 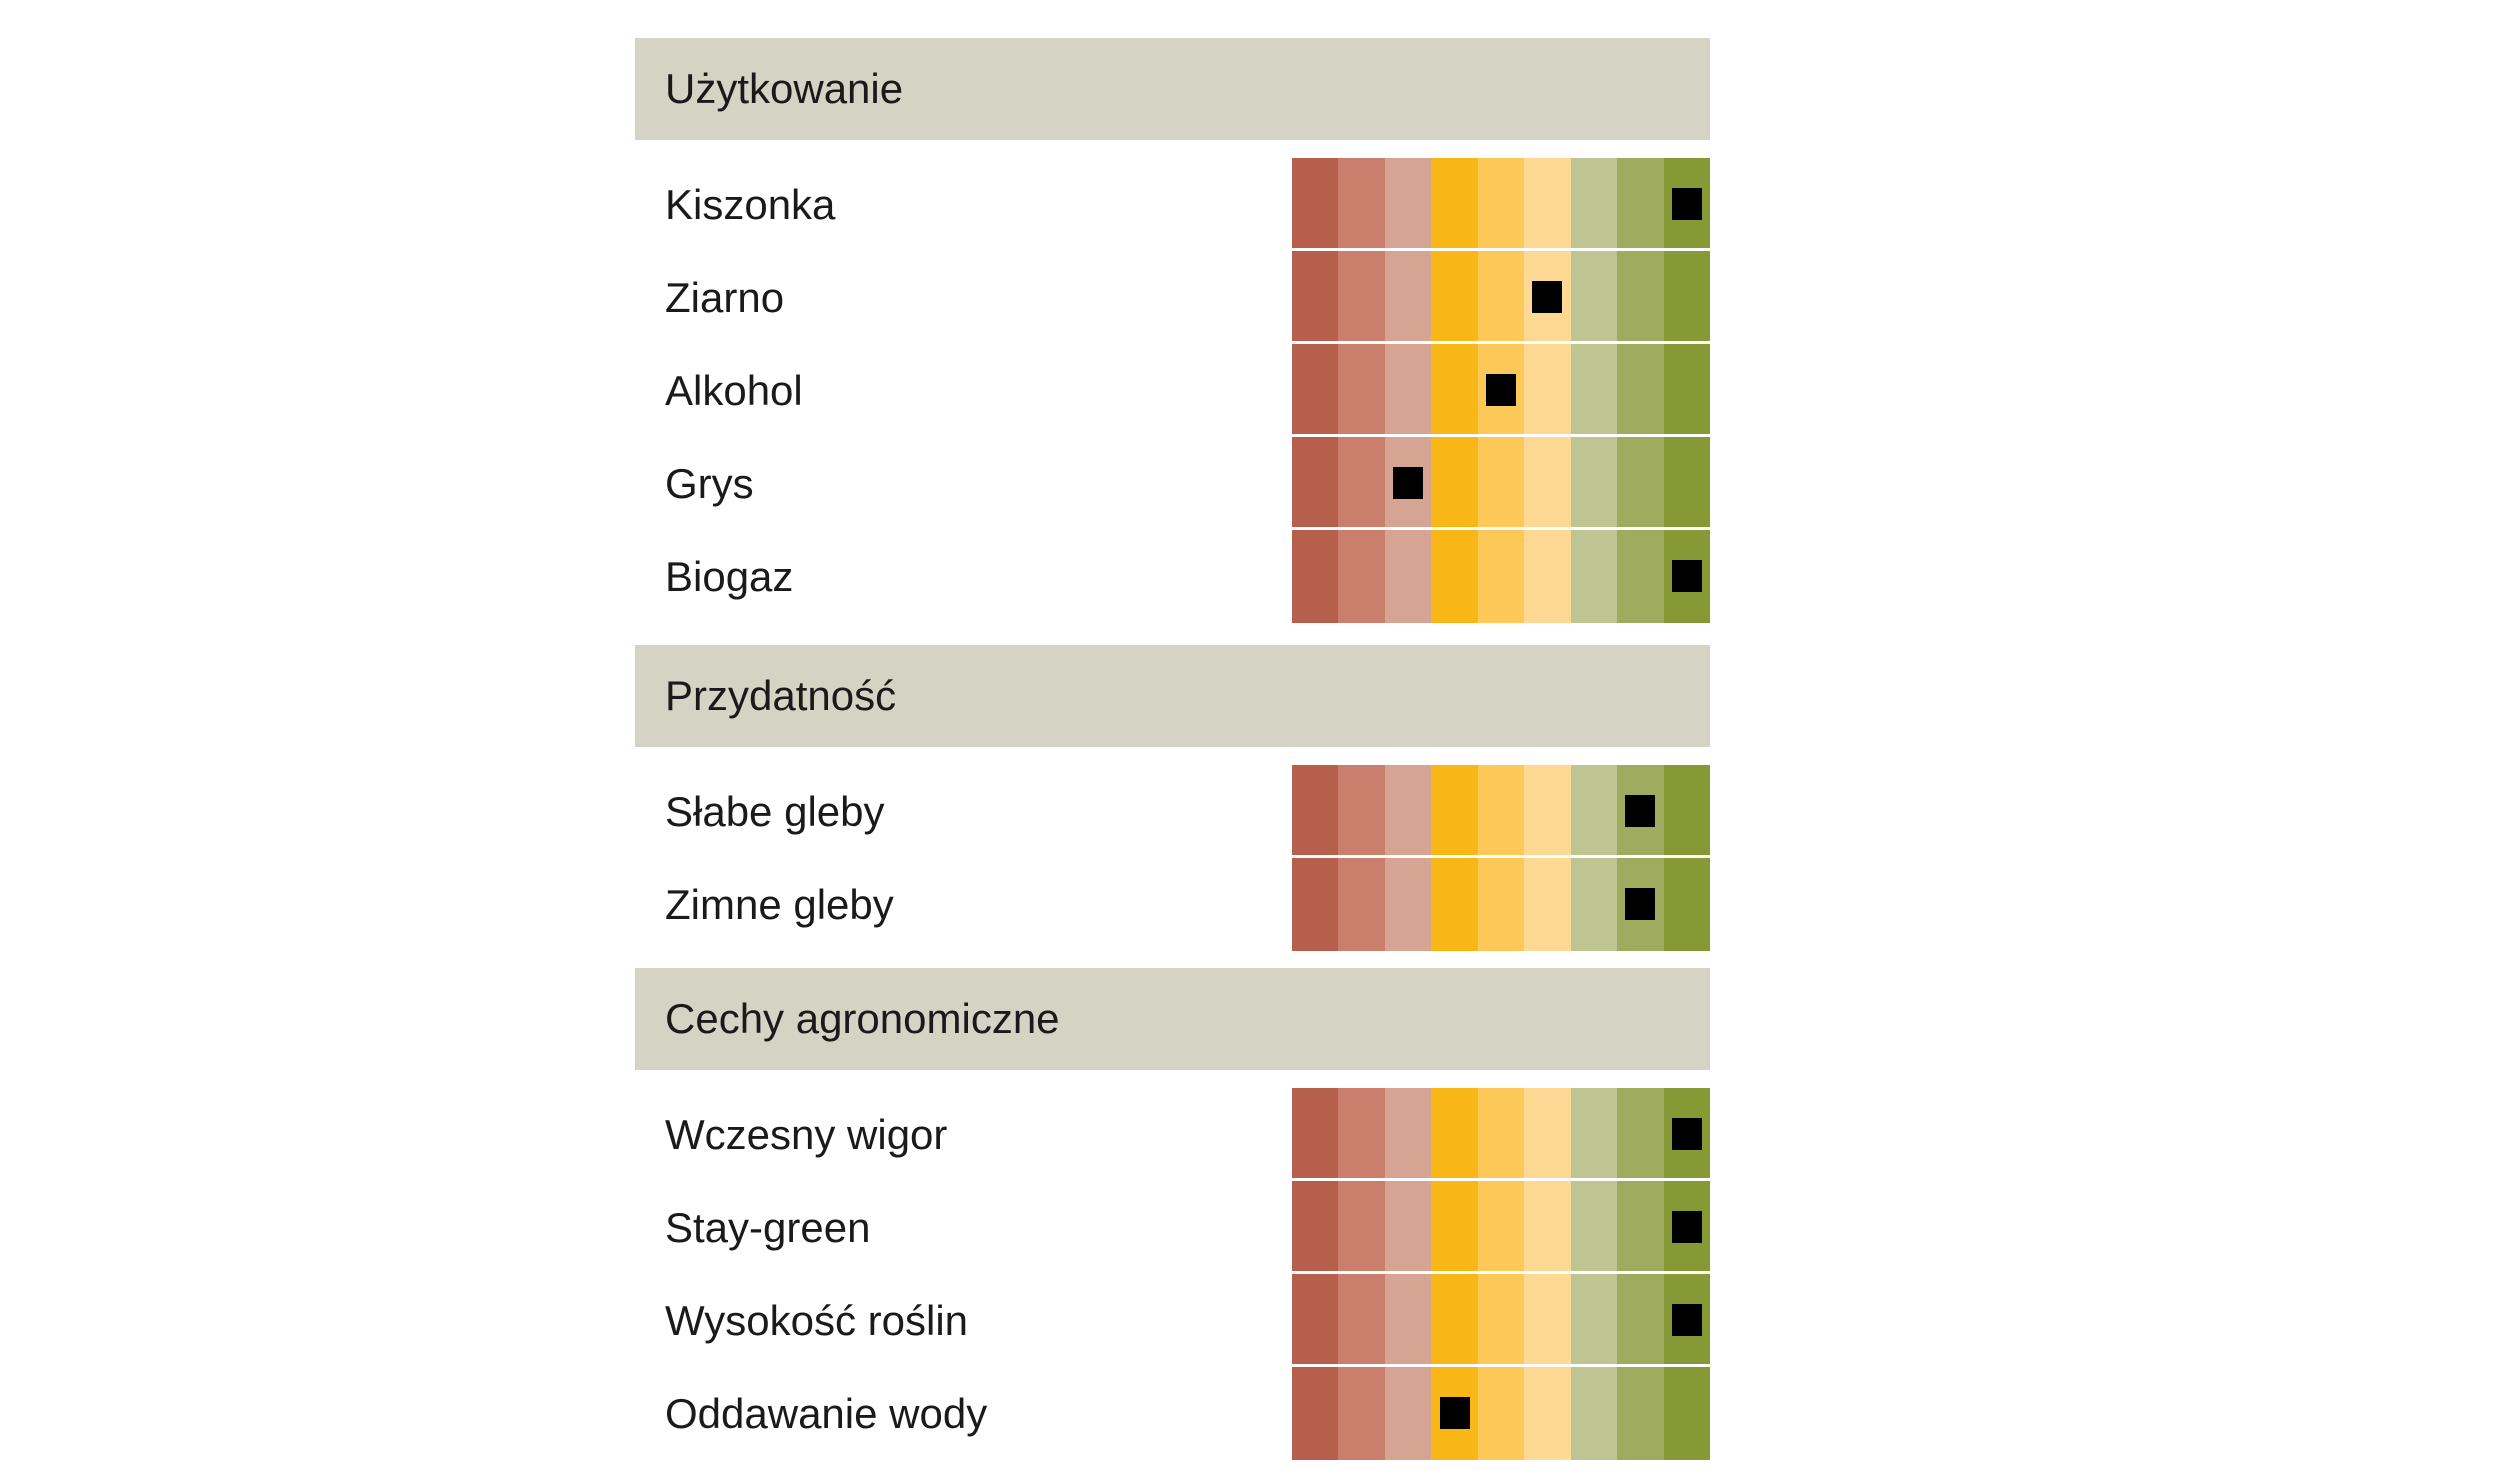 What do you see at coordinates (1172, 1413) in the screenshot?
I see `rating-row: Oddawanie wody` at bounding box center [1172, 1413].